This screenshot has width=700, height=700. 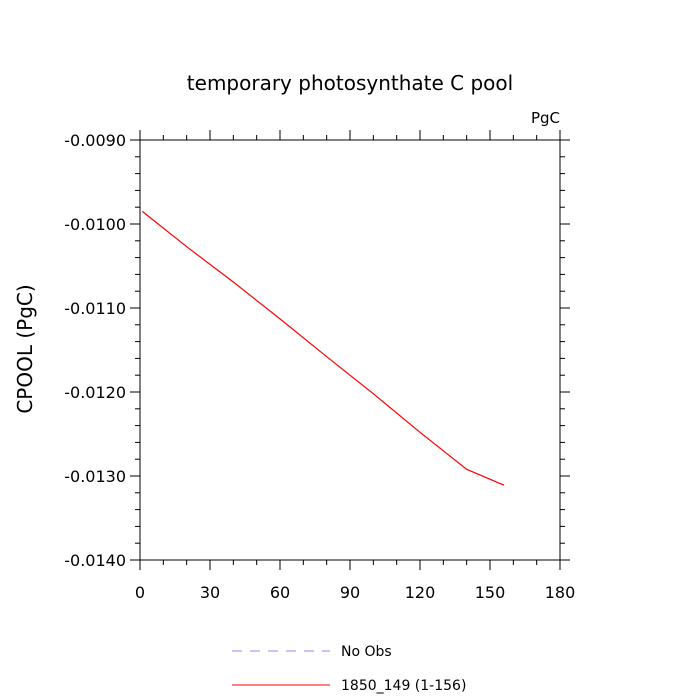 I want to click on x-tick-label: 90, so click(x=350, y=592).